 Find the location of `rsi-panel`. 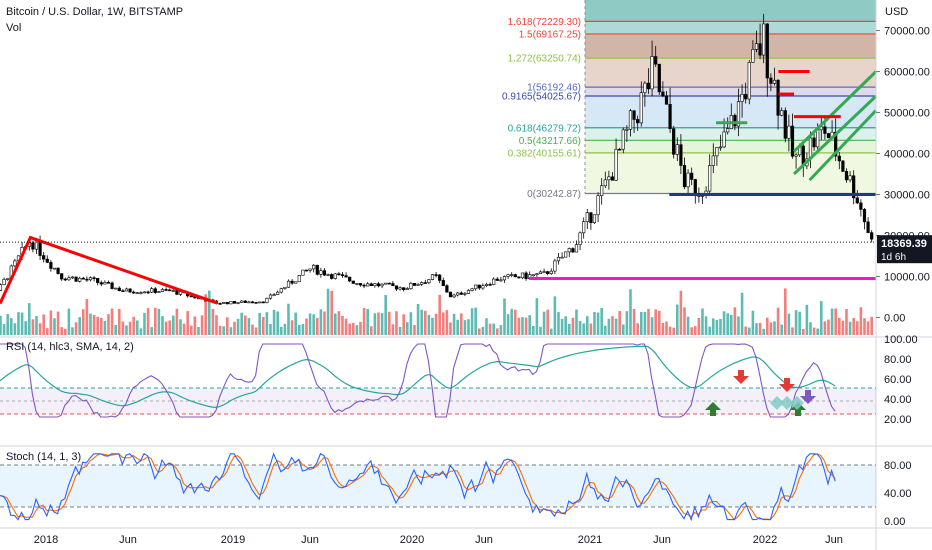

rsi-panel is located at coordinates (438, 380).